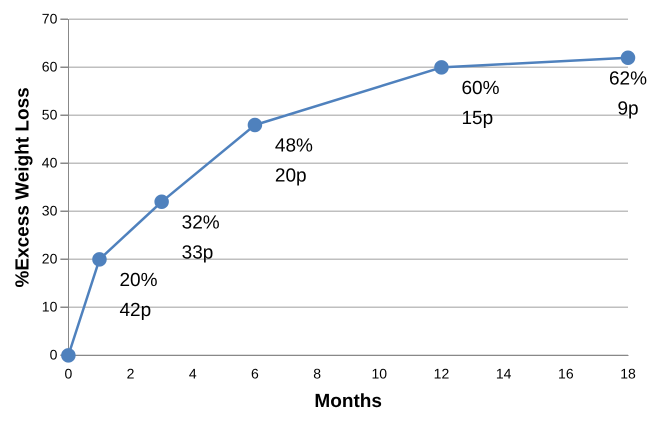 The height and width of the screenshot is (425, 664). Describe the element at coordinates (317, 374) in the screenshot. I see `x-tick-label: 8` at that location.